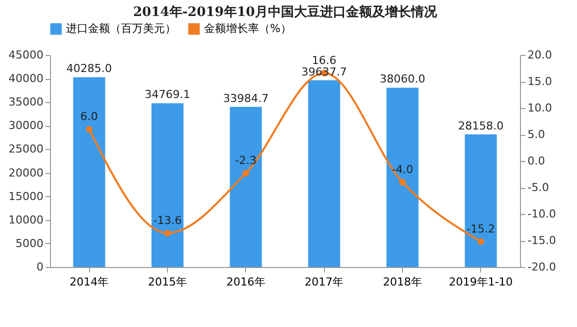 The height and width of the screenshot is (327, 577). Describe the element at coordinates (324, 61) in the screenshot. I see `data-label: 16.6` at that location.